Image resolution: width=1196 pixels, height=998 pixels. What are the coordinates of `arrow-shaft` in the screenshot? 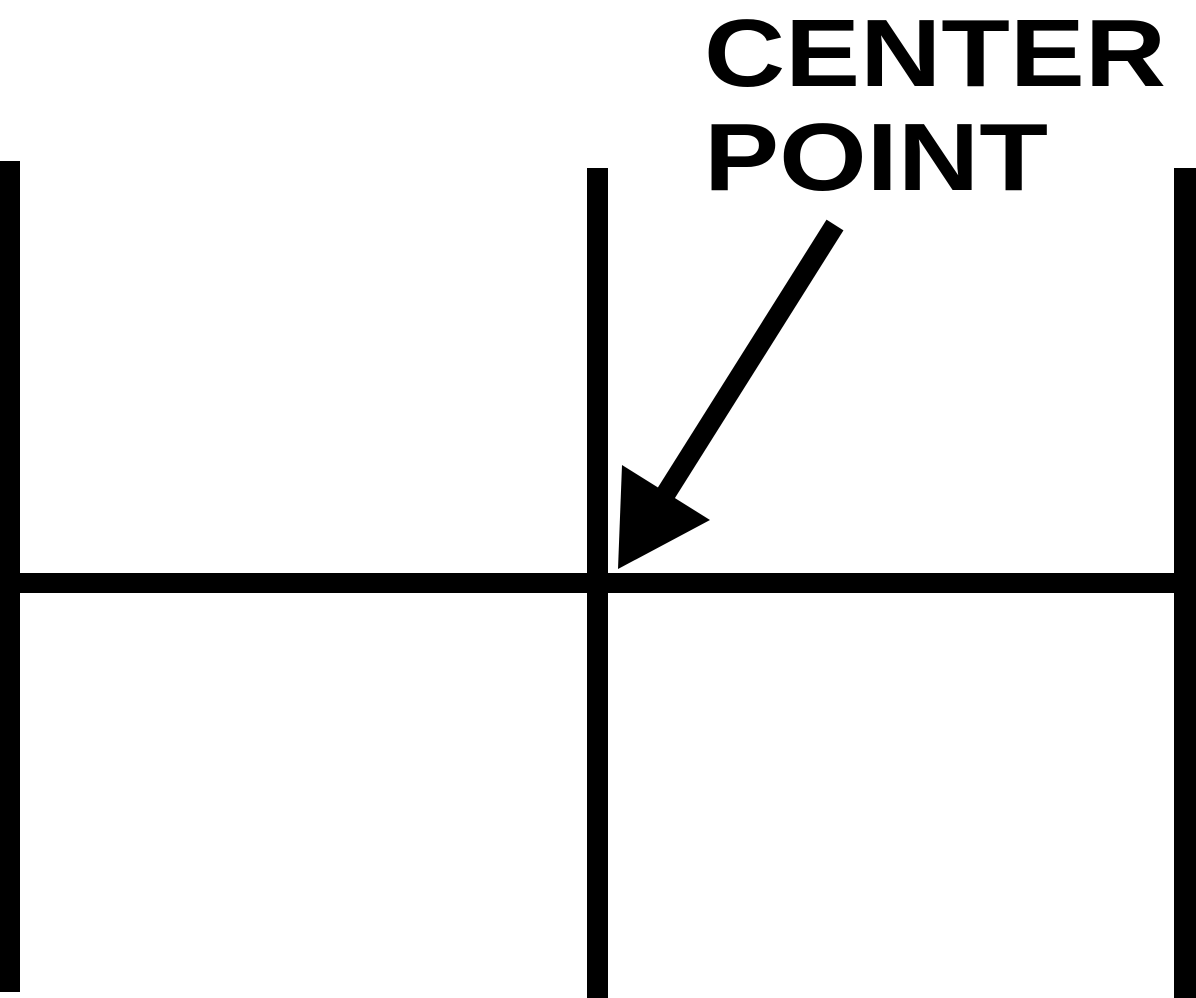 It's located at (750, 360).